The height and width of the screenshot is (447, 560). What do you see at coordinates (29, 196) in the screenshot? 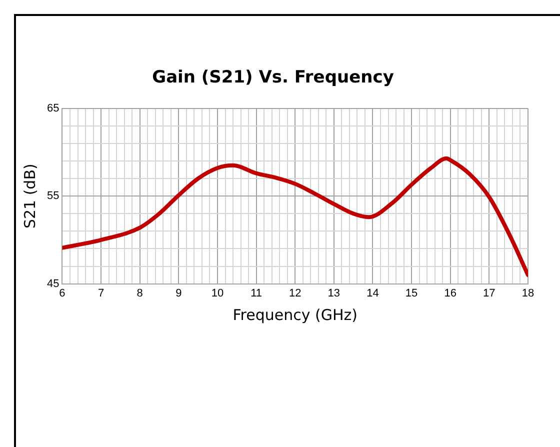
I see `y-axis-title: S21 (dB)` at bounding box center [29, 196].